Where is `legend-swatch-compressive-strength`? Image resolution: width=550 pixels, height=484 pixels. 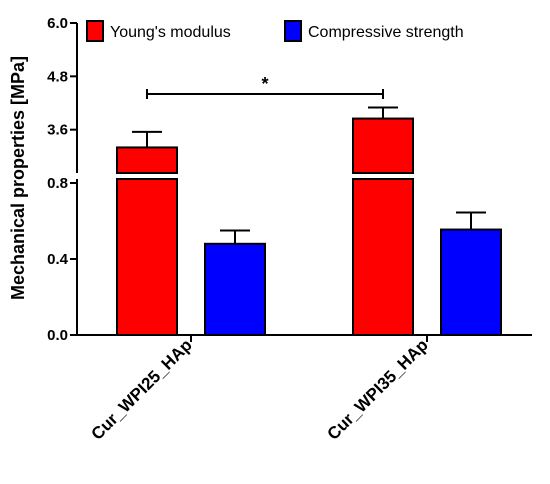 legend-swatch-compressive-strength is located at coordinates (293, 31).